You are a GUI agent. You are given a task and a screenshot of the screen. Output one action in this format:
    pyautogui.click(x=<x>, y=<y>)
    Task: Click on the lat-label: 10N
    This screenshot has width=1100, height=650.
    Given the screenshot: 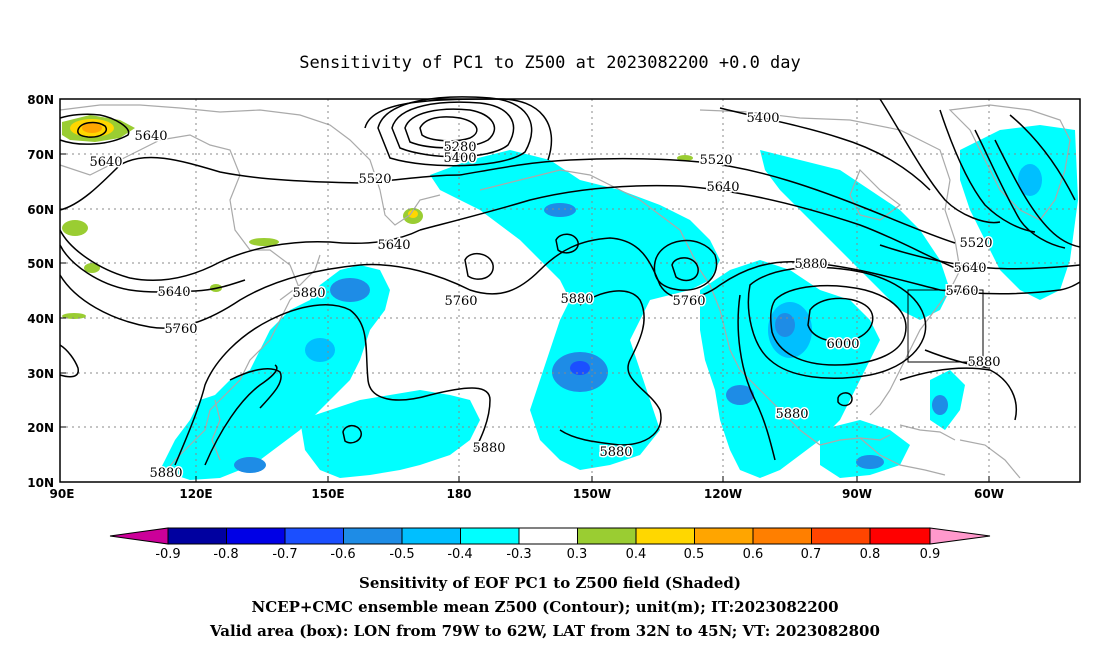 What is the action you would take?
    pyautogui.click(x=40, y=483)
    